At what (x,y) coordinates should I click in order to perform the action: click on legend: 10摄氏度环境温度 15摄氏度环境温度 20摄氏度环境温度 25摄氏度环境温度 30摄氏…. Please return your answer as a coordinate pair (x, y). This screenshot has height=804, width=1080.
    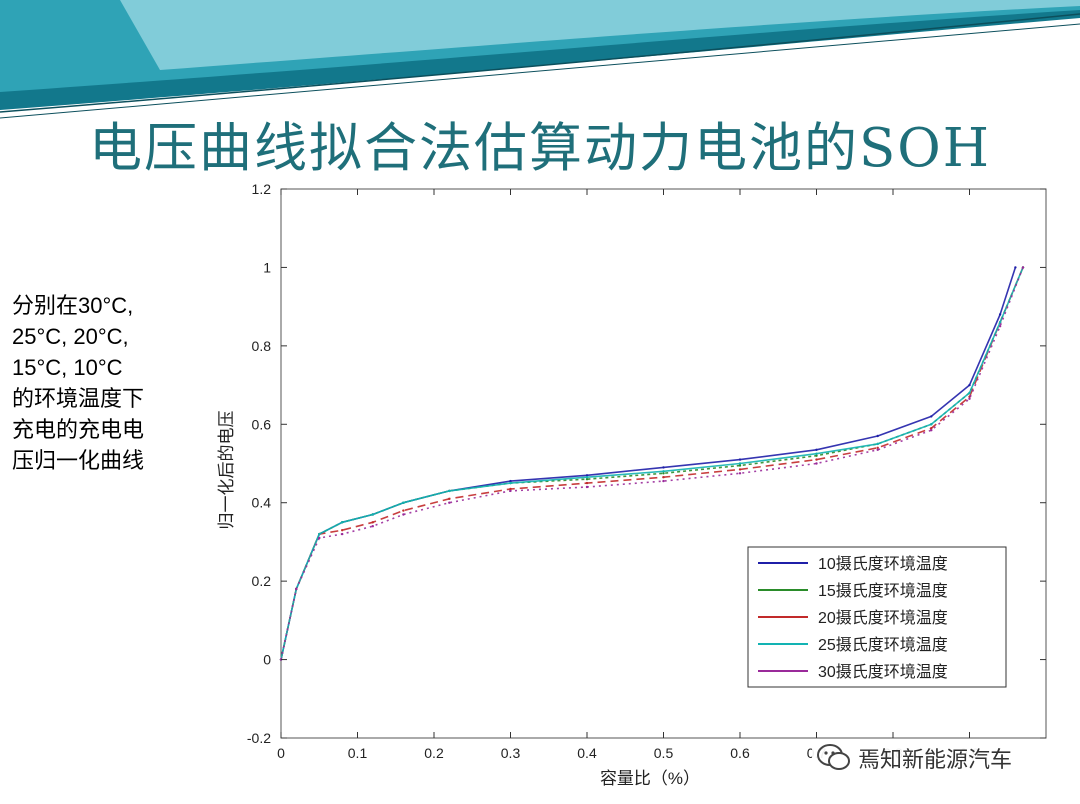
    Looking at the image, I should click on (877, 617).